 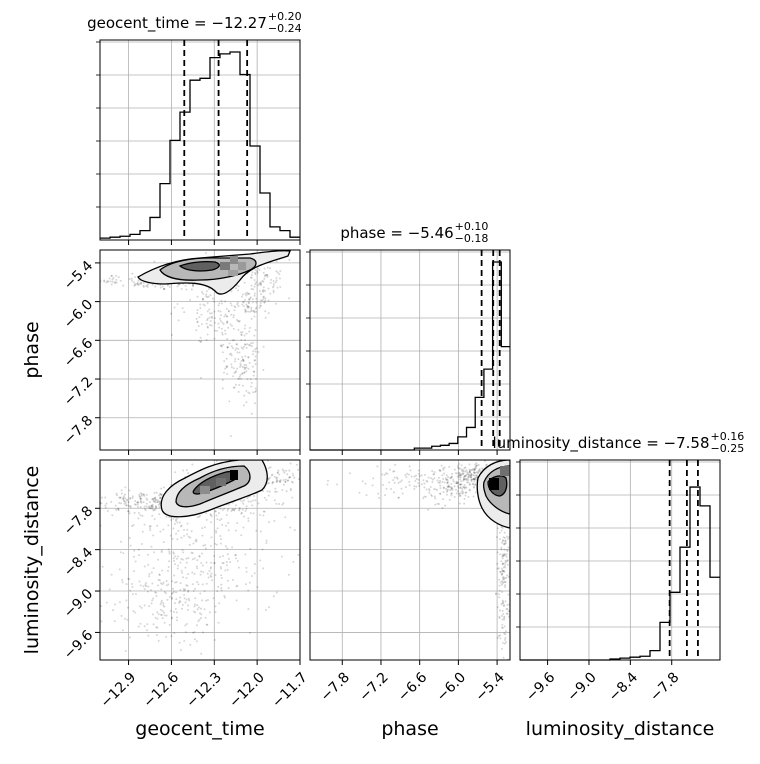 What do you see at coordinates (420, 560) in the screenshot?
I see `density-panel-phase-luminosity_distance` at bounding box center [420, 560].